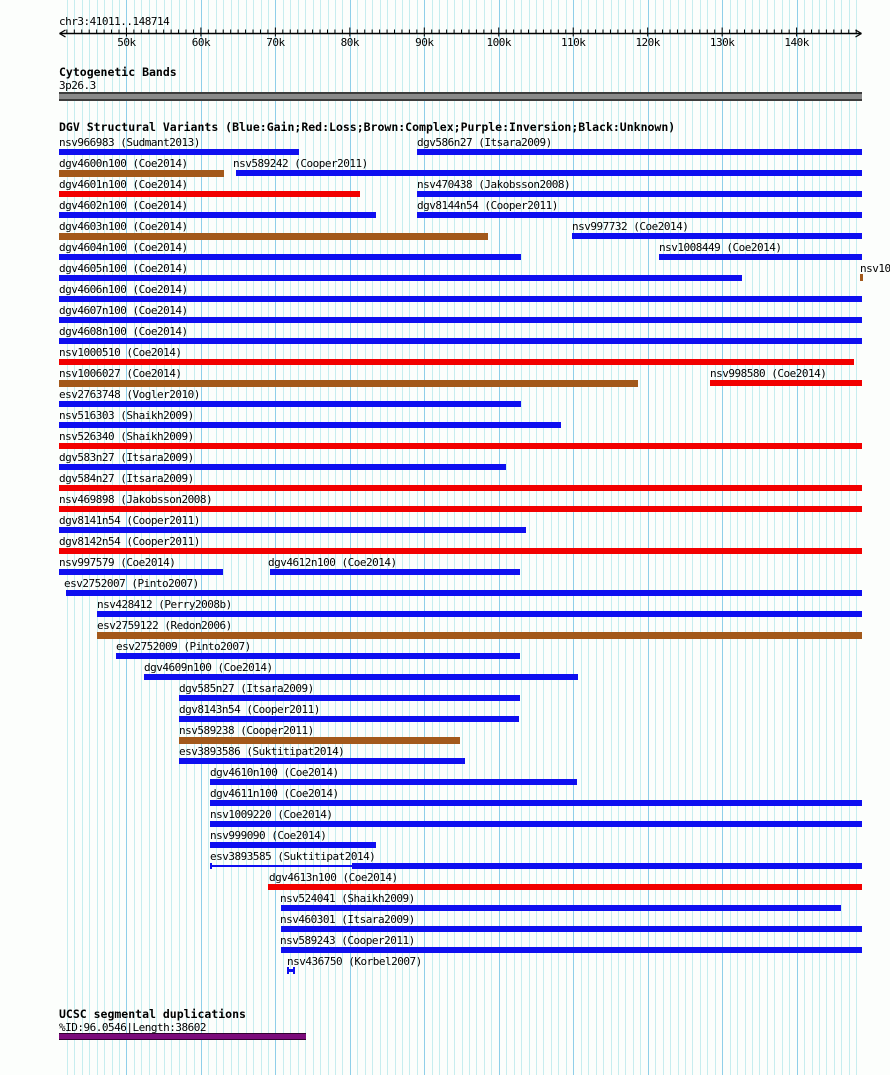 This screenshot has width=890, height=1075. What do you see at coordinates (268, 835) in the screenshot?
I see `variant-label: nsv999090 (Coe2014)` at bounding box center [268, 835].